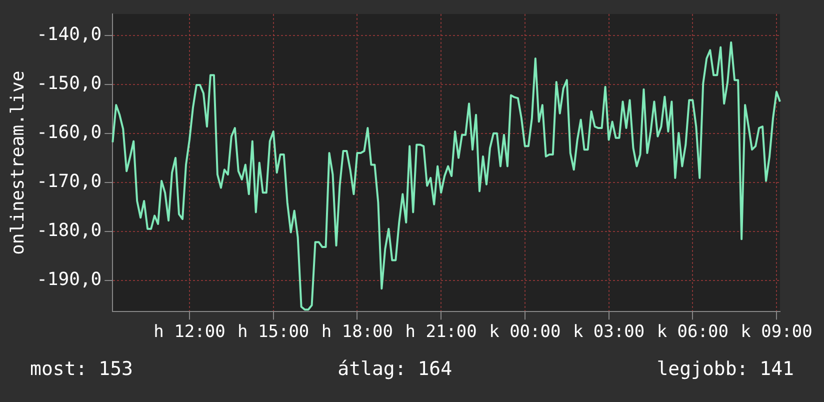  Describe the element at coordinates (274, 332) in the screenshot. I see `x-tick-label: h 15:00` at that location.